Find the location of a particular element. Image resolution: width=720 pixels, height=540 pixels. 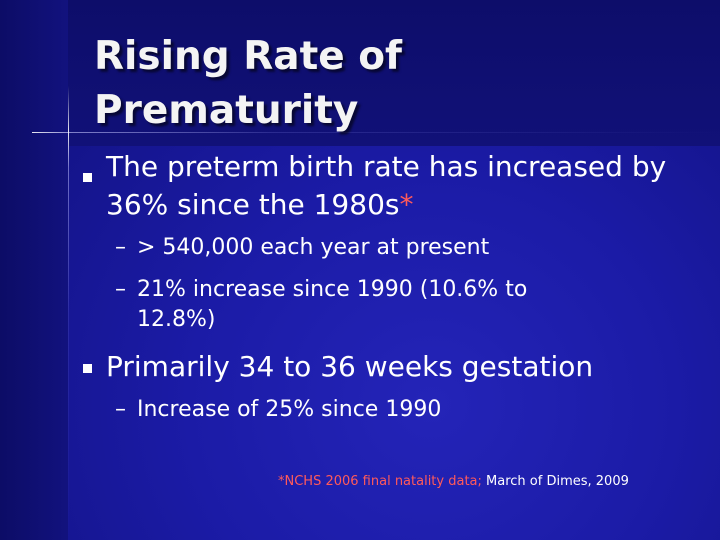

sub-bullet-1-2-continuation: 12.8%) is located at coordinates (176, 319).